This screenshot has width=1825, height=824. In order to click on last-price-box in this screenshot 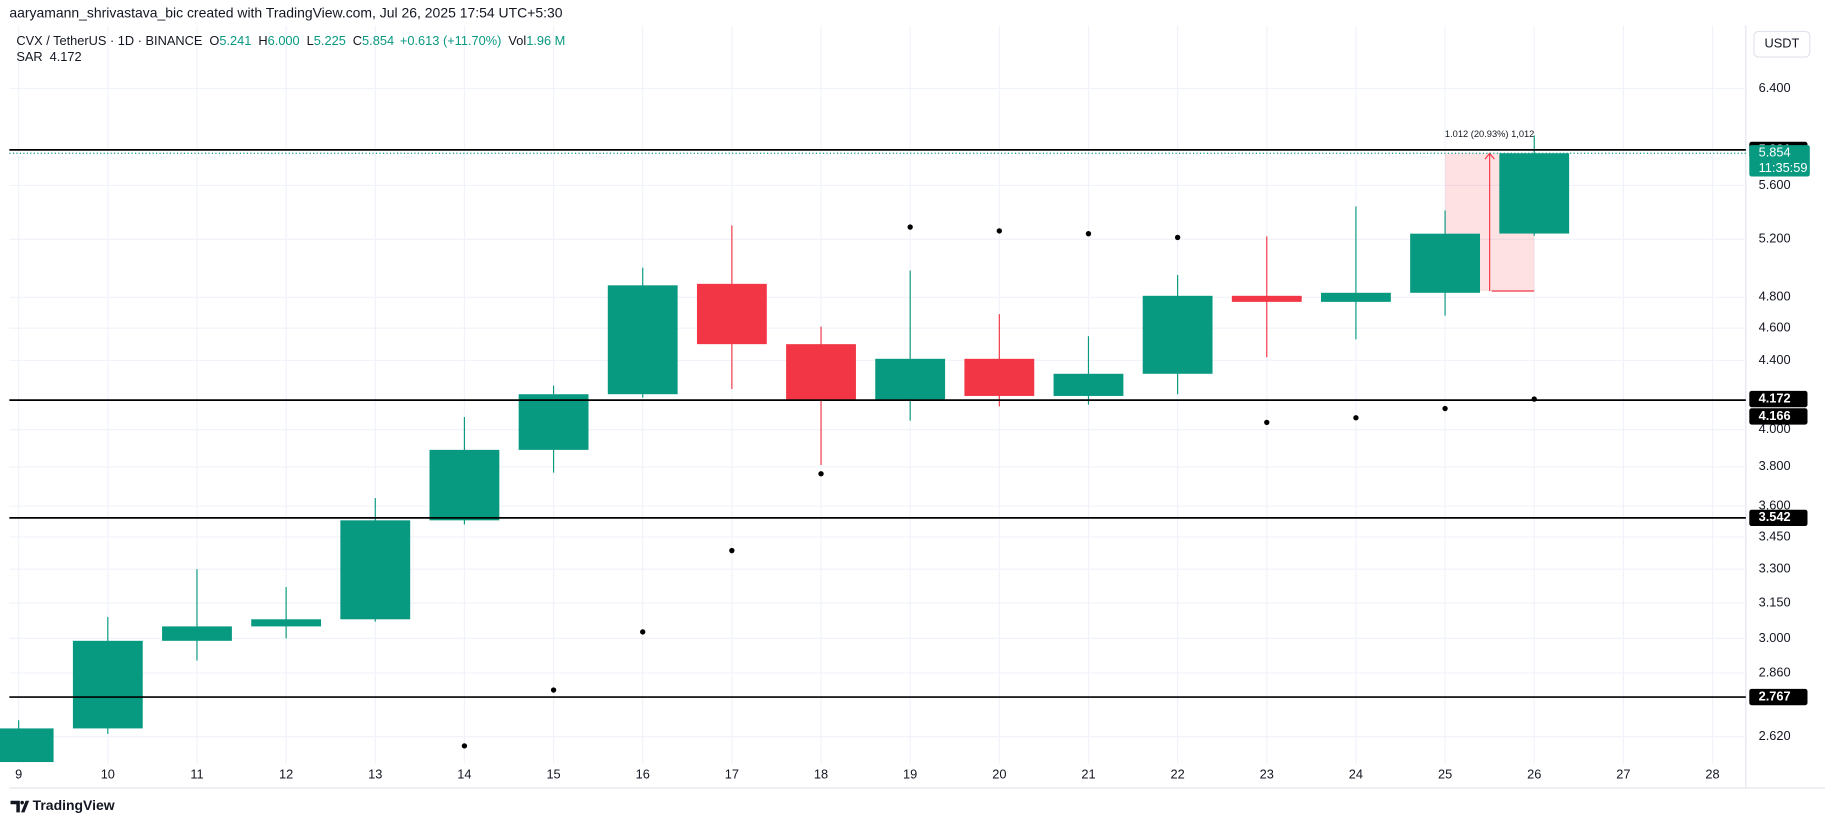, I will do `click(1779, 161)`.